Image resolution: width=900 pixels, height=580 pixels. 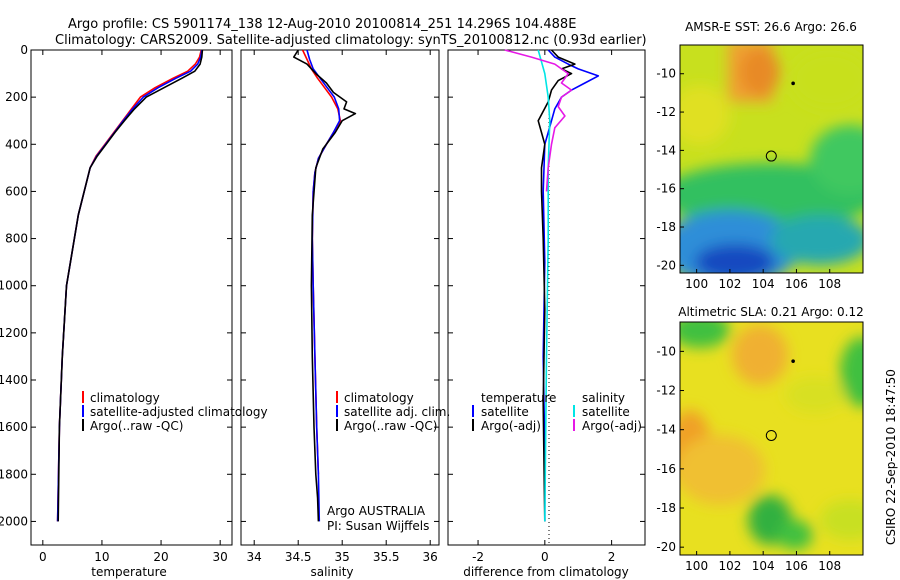 I want to click on legend-heading-salinity: salinity, so click(x=603, y=398).